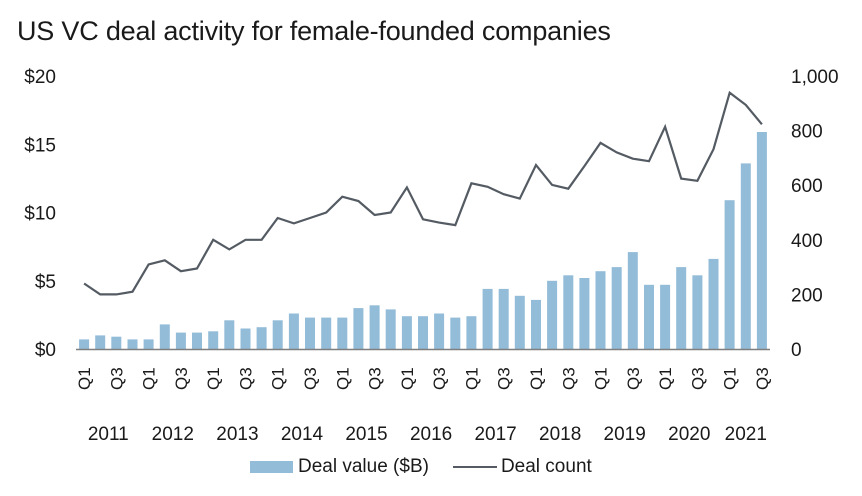  I want to click on legend-swatch-deal-count, so click(474, 467).